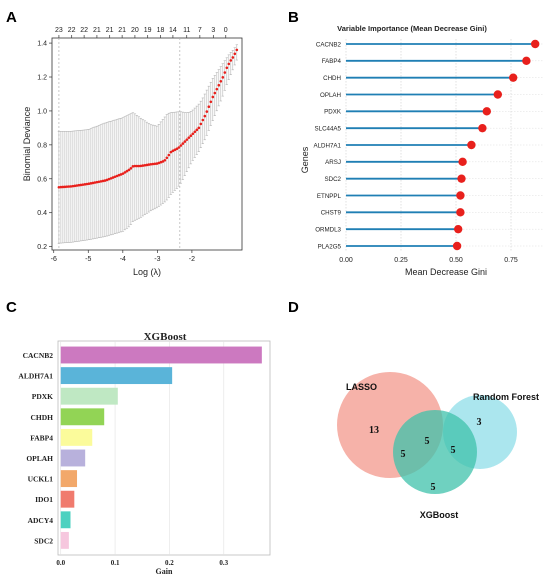  I want to click on panel-b-gene-label: ALDH7A1, so click(327, 145).